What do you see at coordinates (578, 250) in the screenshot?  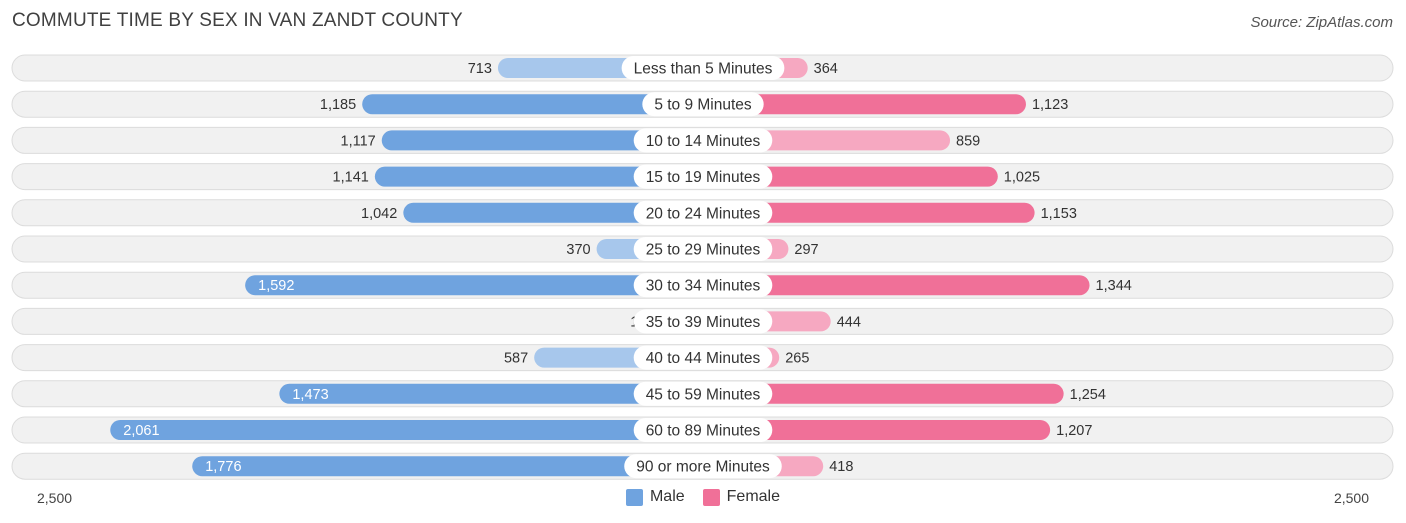 I see `value-label-male: 370` at bounding box center [578, 250].